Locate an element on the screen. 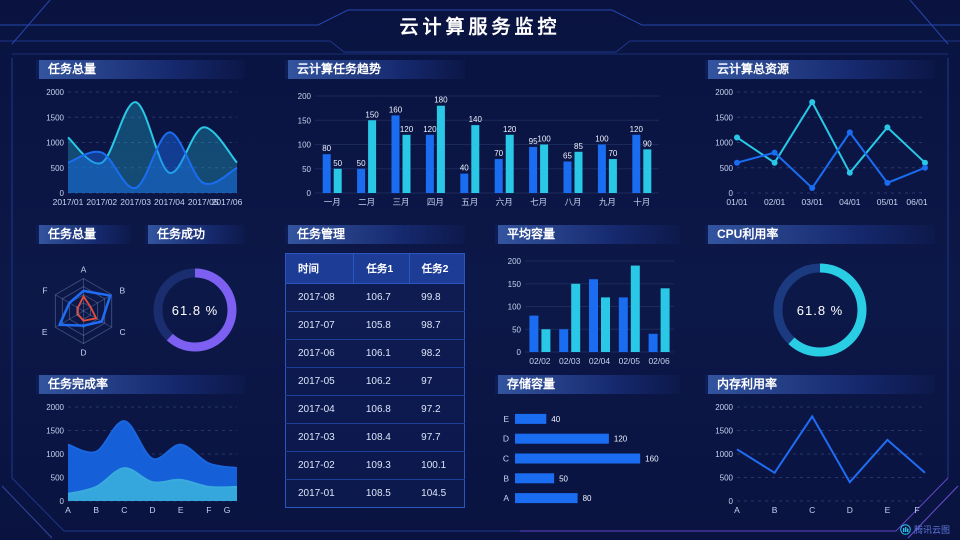 This screenshot has width=960, height=540. brand-watermark-label: 腾讯云图 is located at coordinates (931, 530).